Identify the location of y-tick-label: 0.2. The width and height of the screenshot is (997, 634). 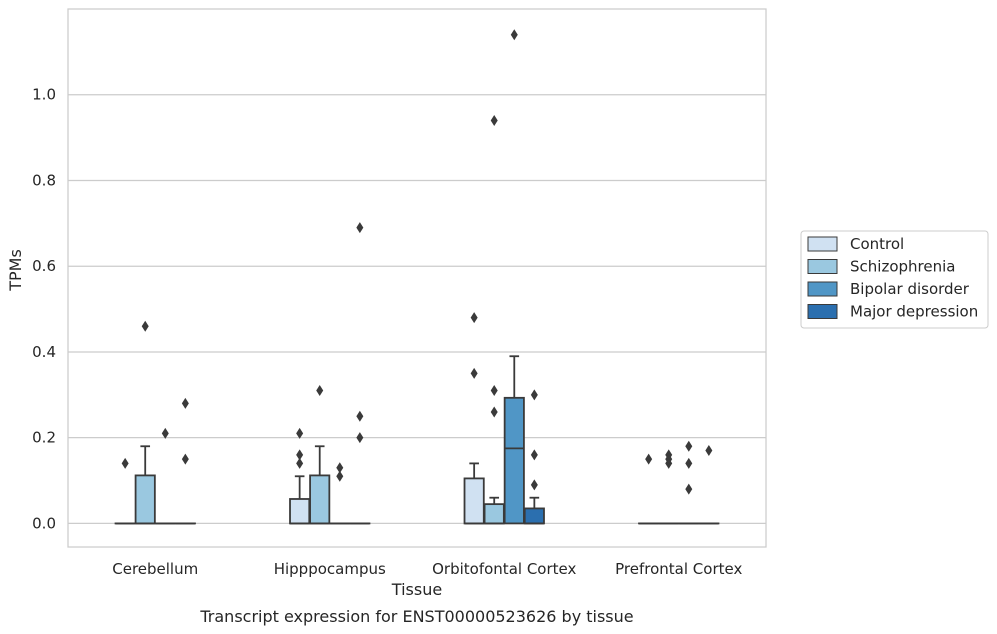
(44, 438).